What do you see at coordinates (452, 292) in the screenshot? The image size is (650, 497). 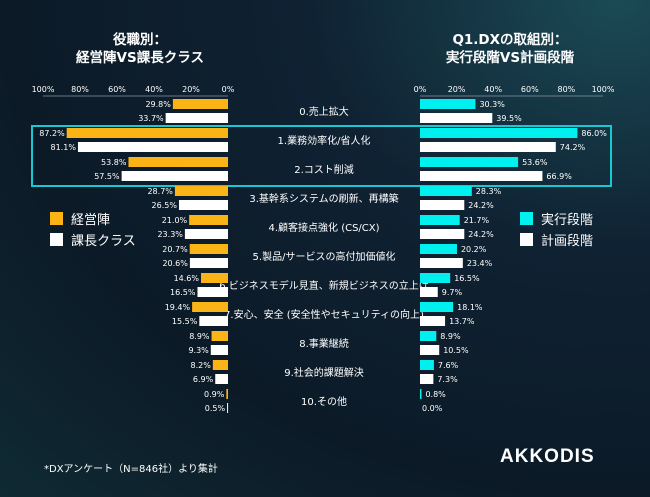 I see `right-bar-value-label: 9.7%` at bounding box center [452, 292].